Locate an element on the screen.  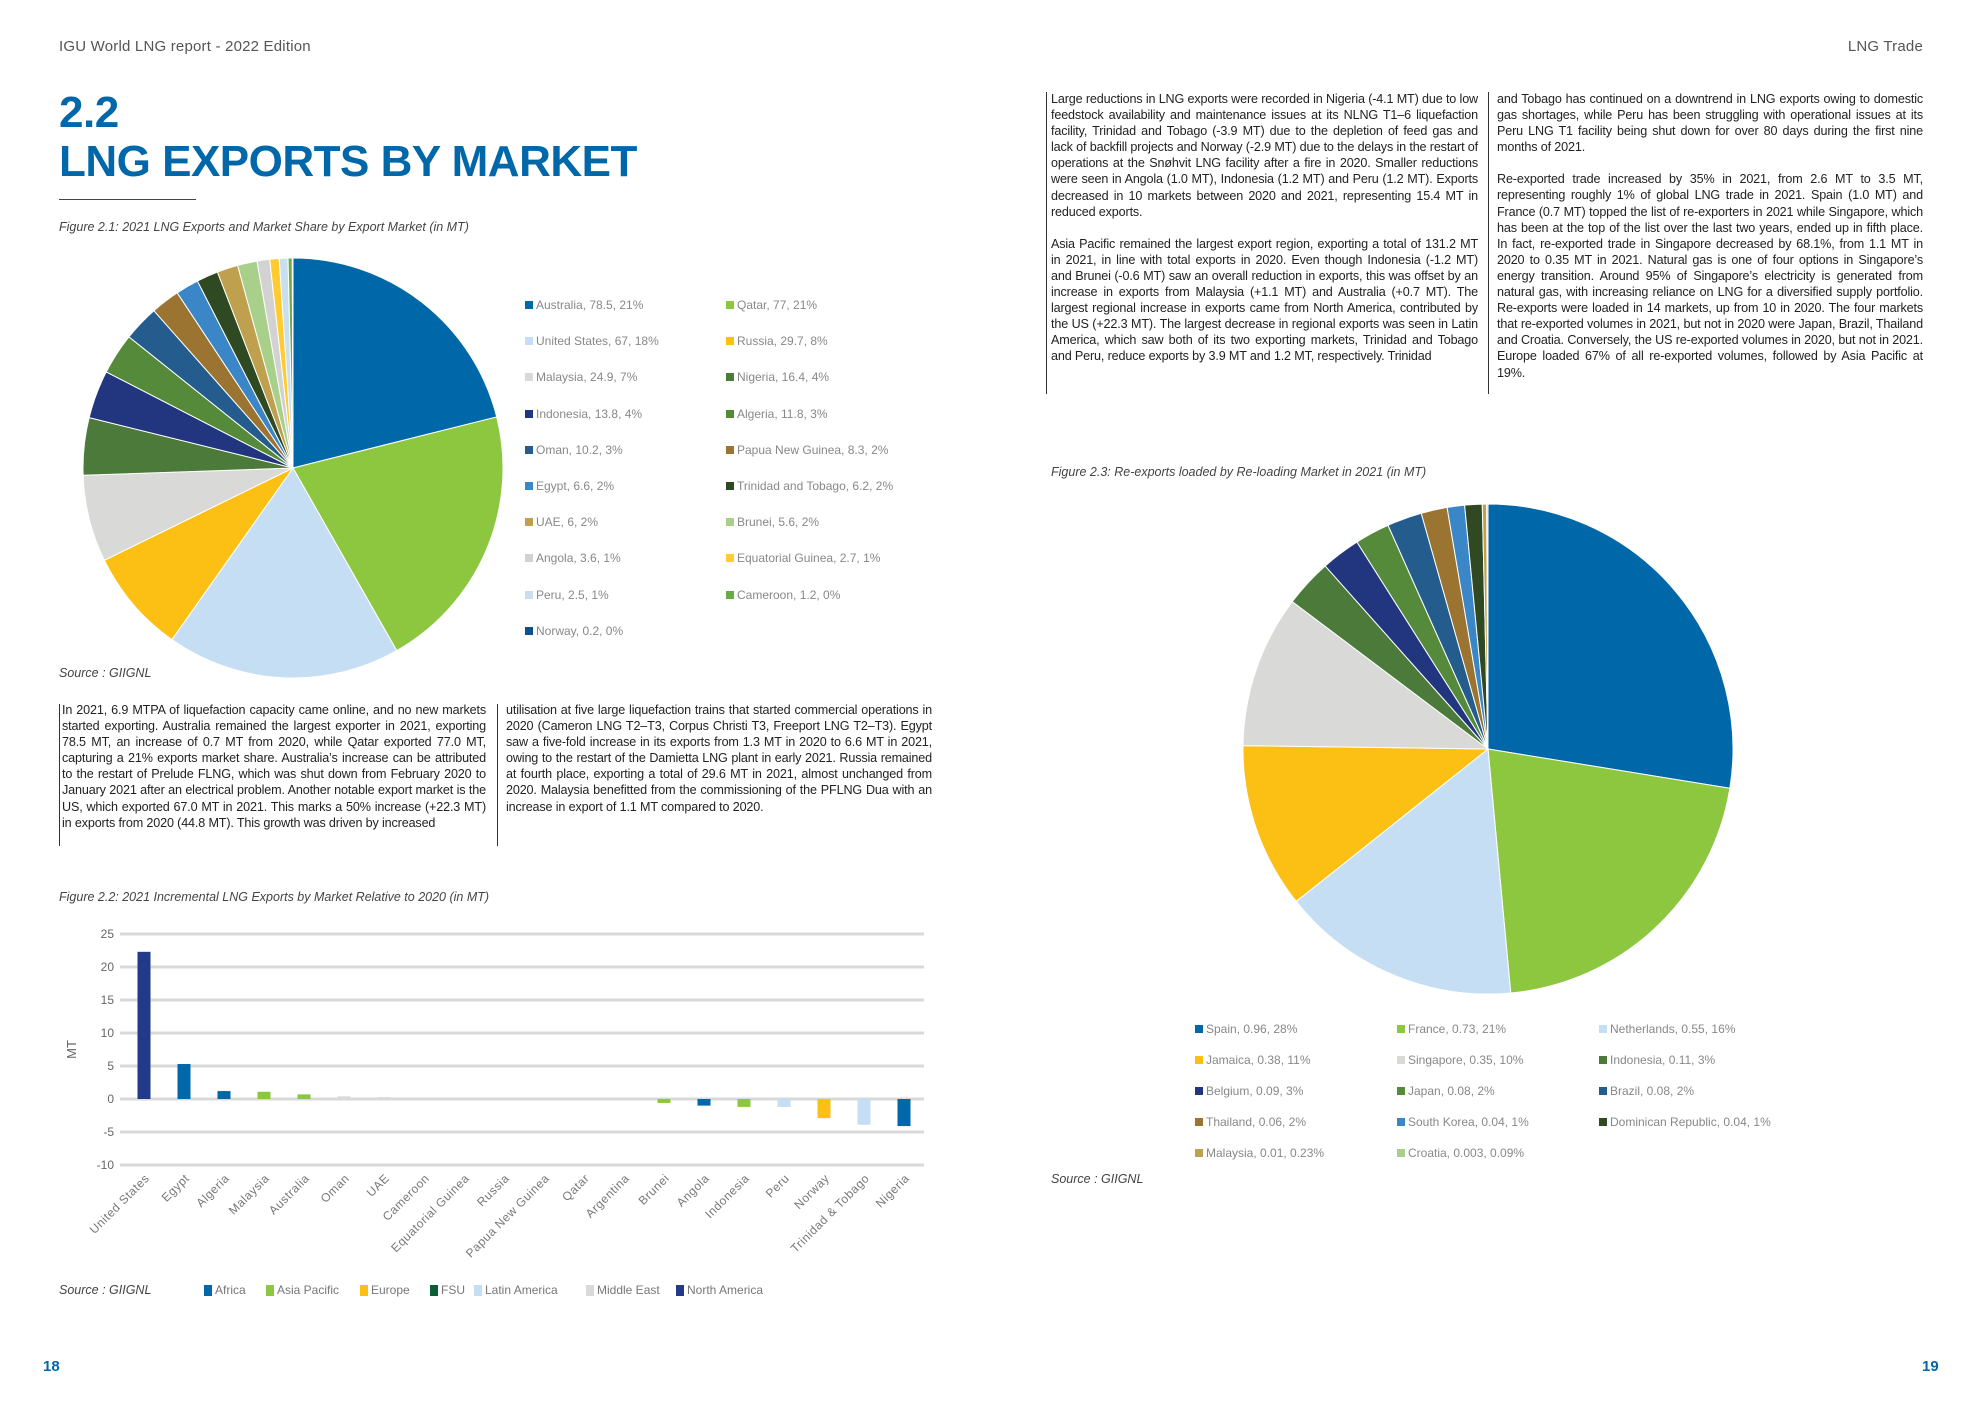
legend-label: FSU is located at coordinates (453, 1290).